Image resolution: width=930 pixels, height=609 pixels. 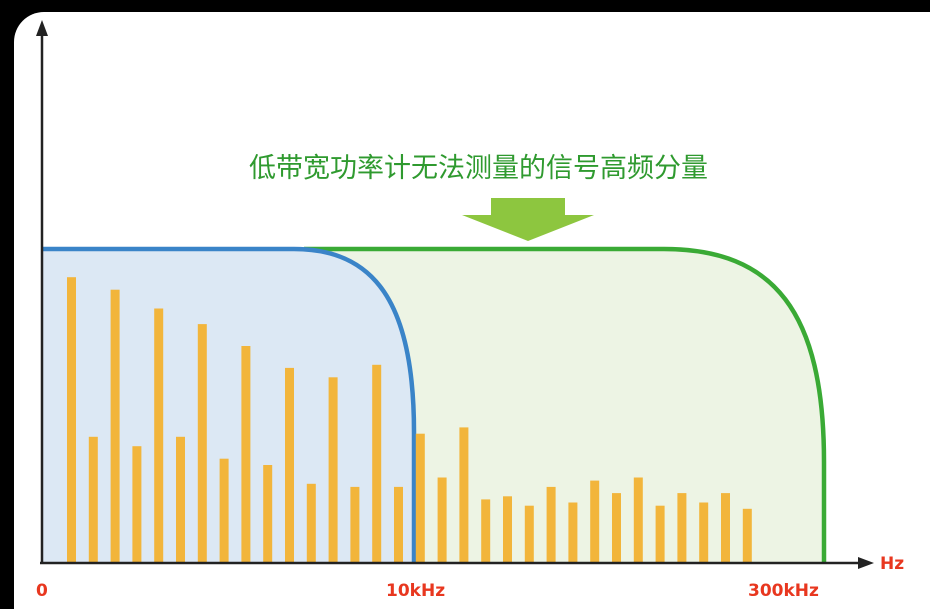 I want to click on x-tick-label-10khz: 10kHz, so click(x=415, y=591).